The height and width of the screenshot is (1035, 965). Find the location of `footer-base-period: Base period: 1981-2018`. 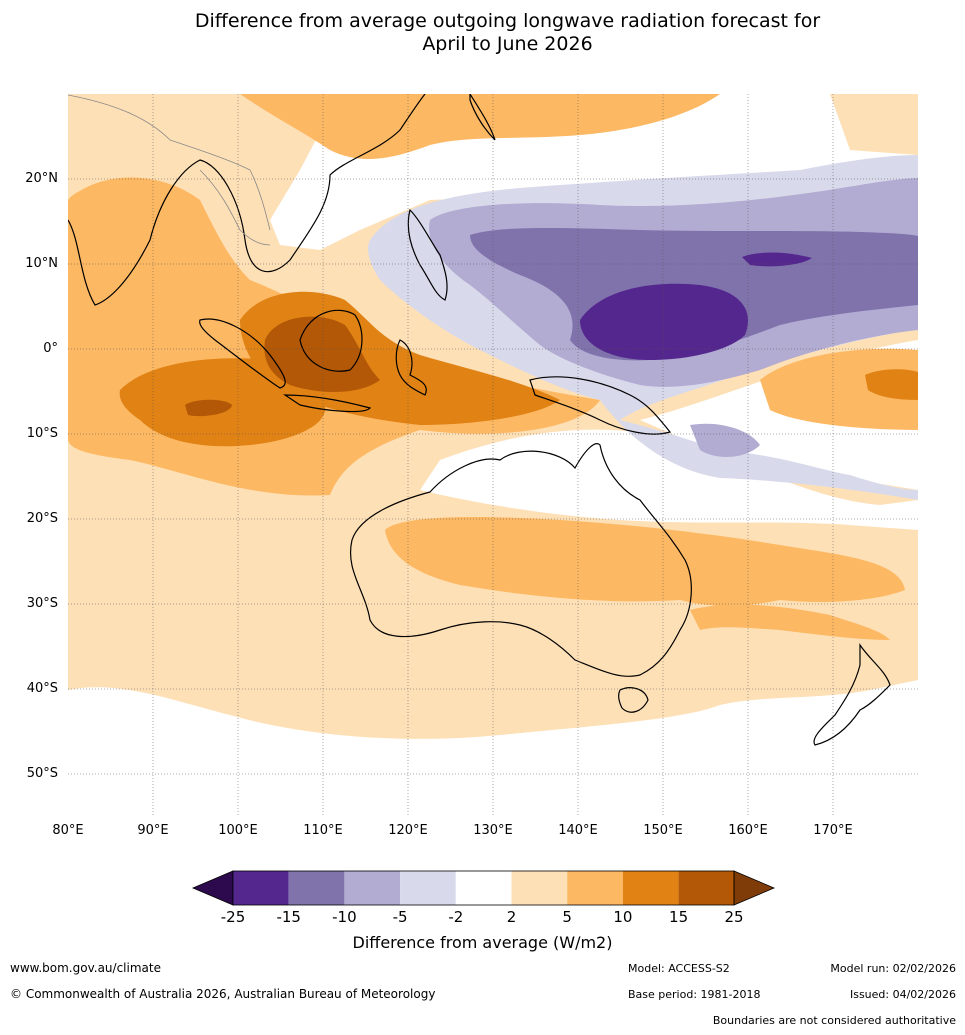

footer-base-period: Base period: 1981-2018 is located at coordinates (694, 994).